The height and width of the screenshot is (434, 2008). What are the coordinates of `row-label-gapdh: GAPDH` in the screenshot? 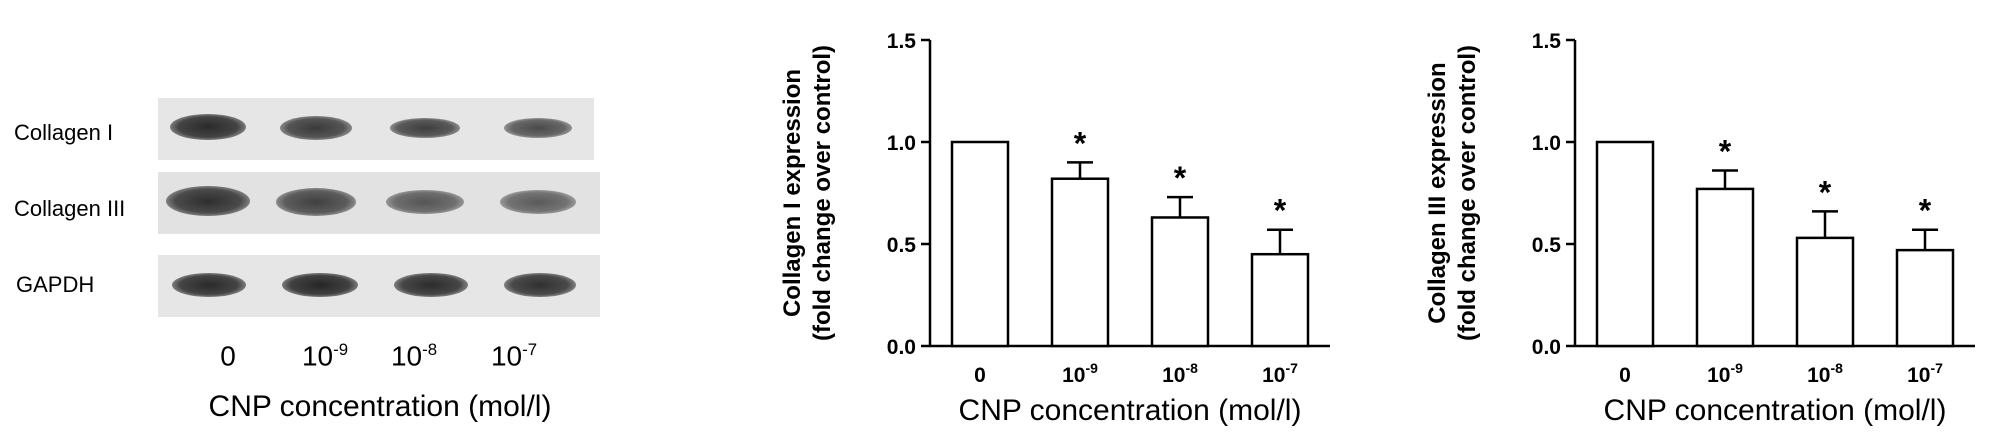 It's located at (55, 284).